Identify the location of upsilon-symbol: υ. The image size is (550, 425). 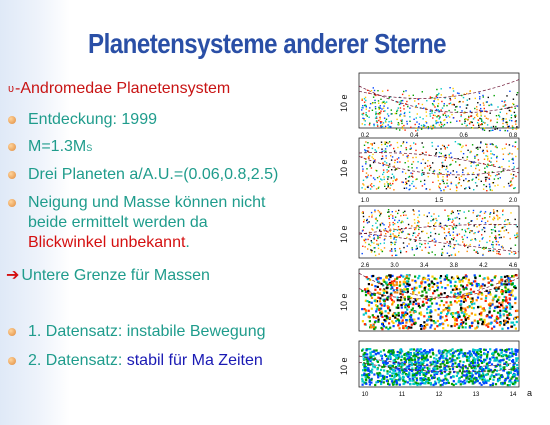
(11, 89).